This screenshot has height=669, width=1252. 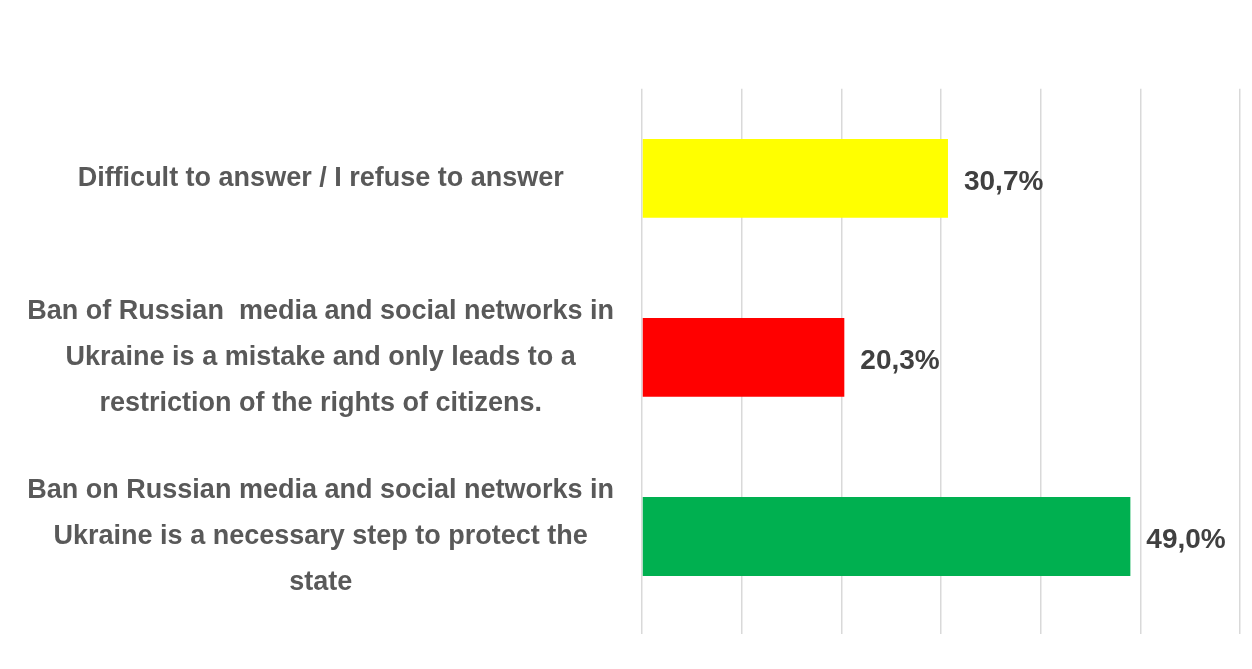 What do you see at coordinates (321, 535) in the screenshot?
I see `y-tick-label: Ban on Russian media and social networks in Ukraine is a necessary step to protect the state` at bounding box center [321, 535].